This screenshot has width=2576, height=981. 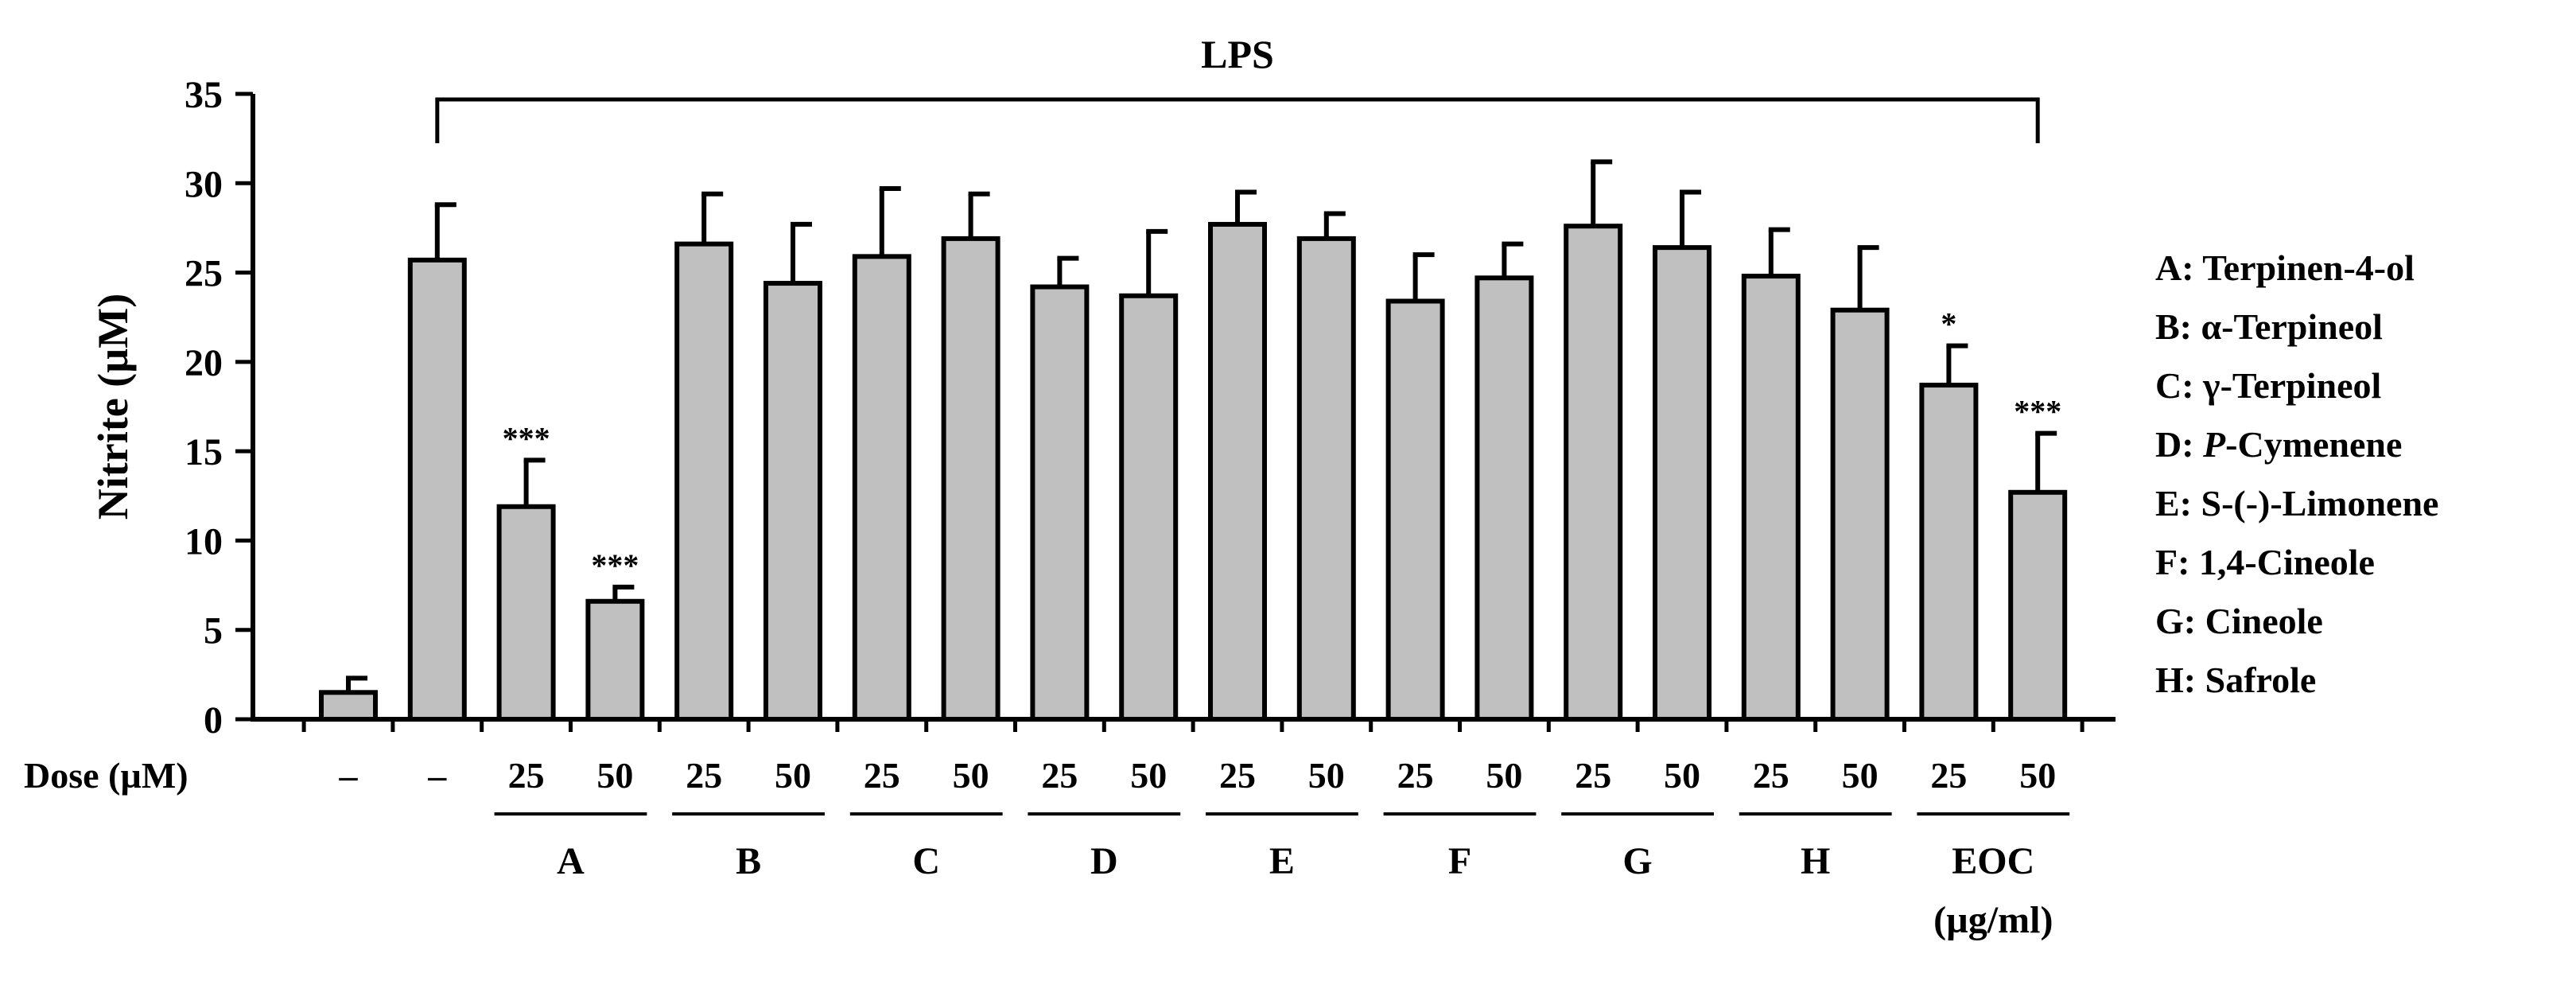 I want to click on legend-item-e: E: S-(-)-Limonene, so click(x=2296, y=504).